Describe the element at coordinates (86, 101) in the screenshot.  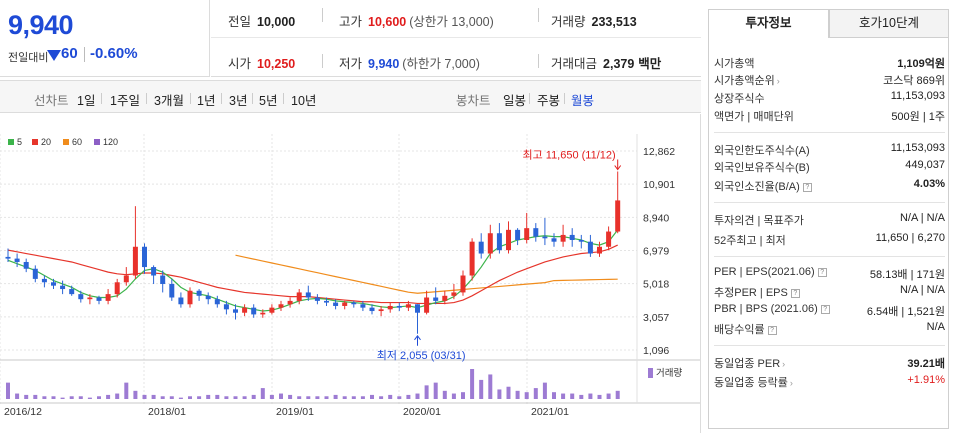
I see `range-1d: 1일` at that location.